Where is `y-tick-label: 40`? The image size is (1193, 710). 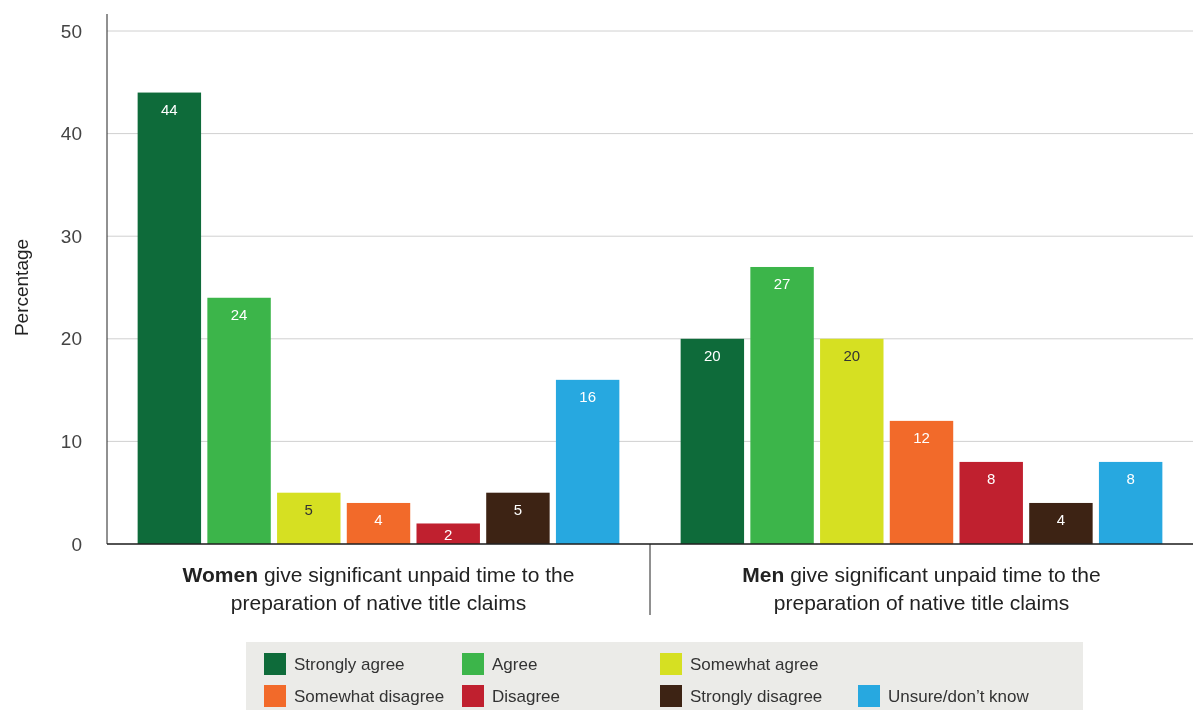
y-tick-label: 40 is located at coordinates (71, 134).